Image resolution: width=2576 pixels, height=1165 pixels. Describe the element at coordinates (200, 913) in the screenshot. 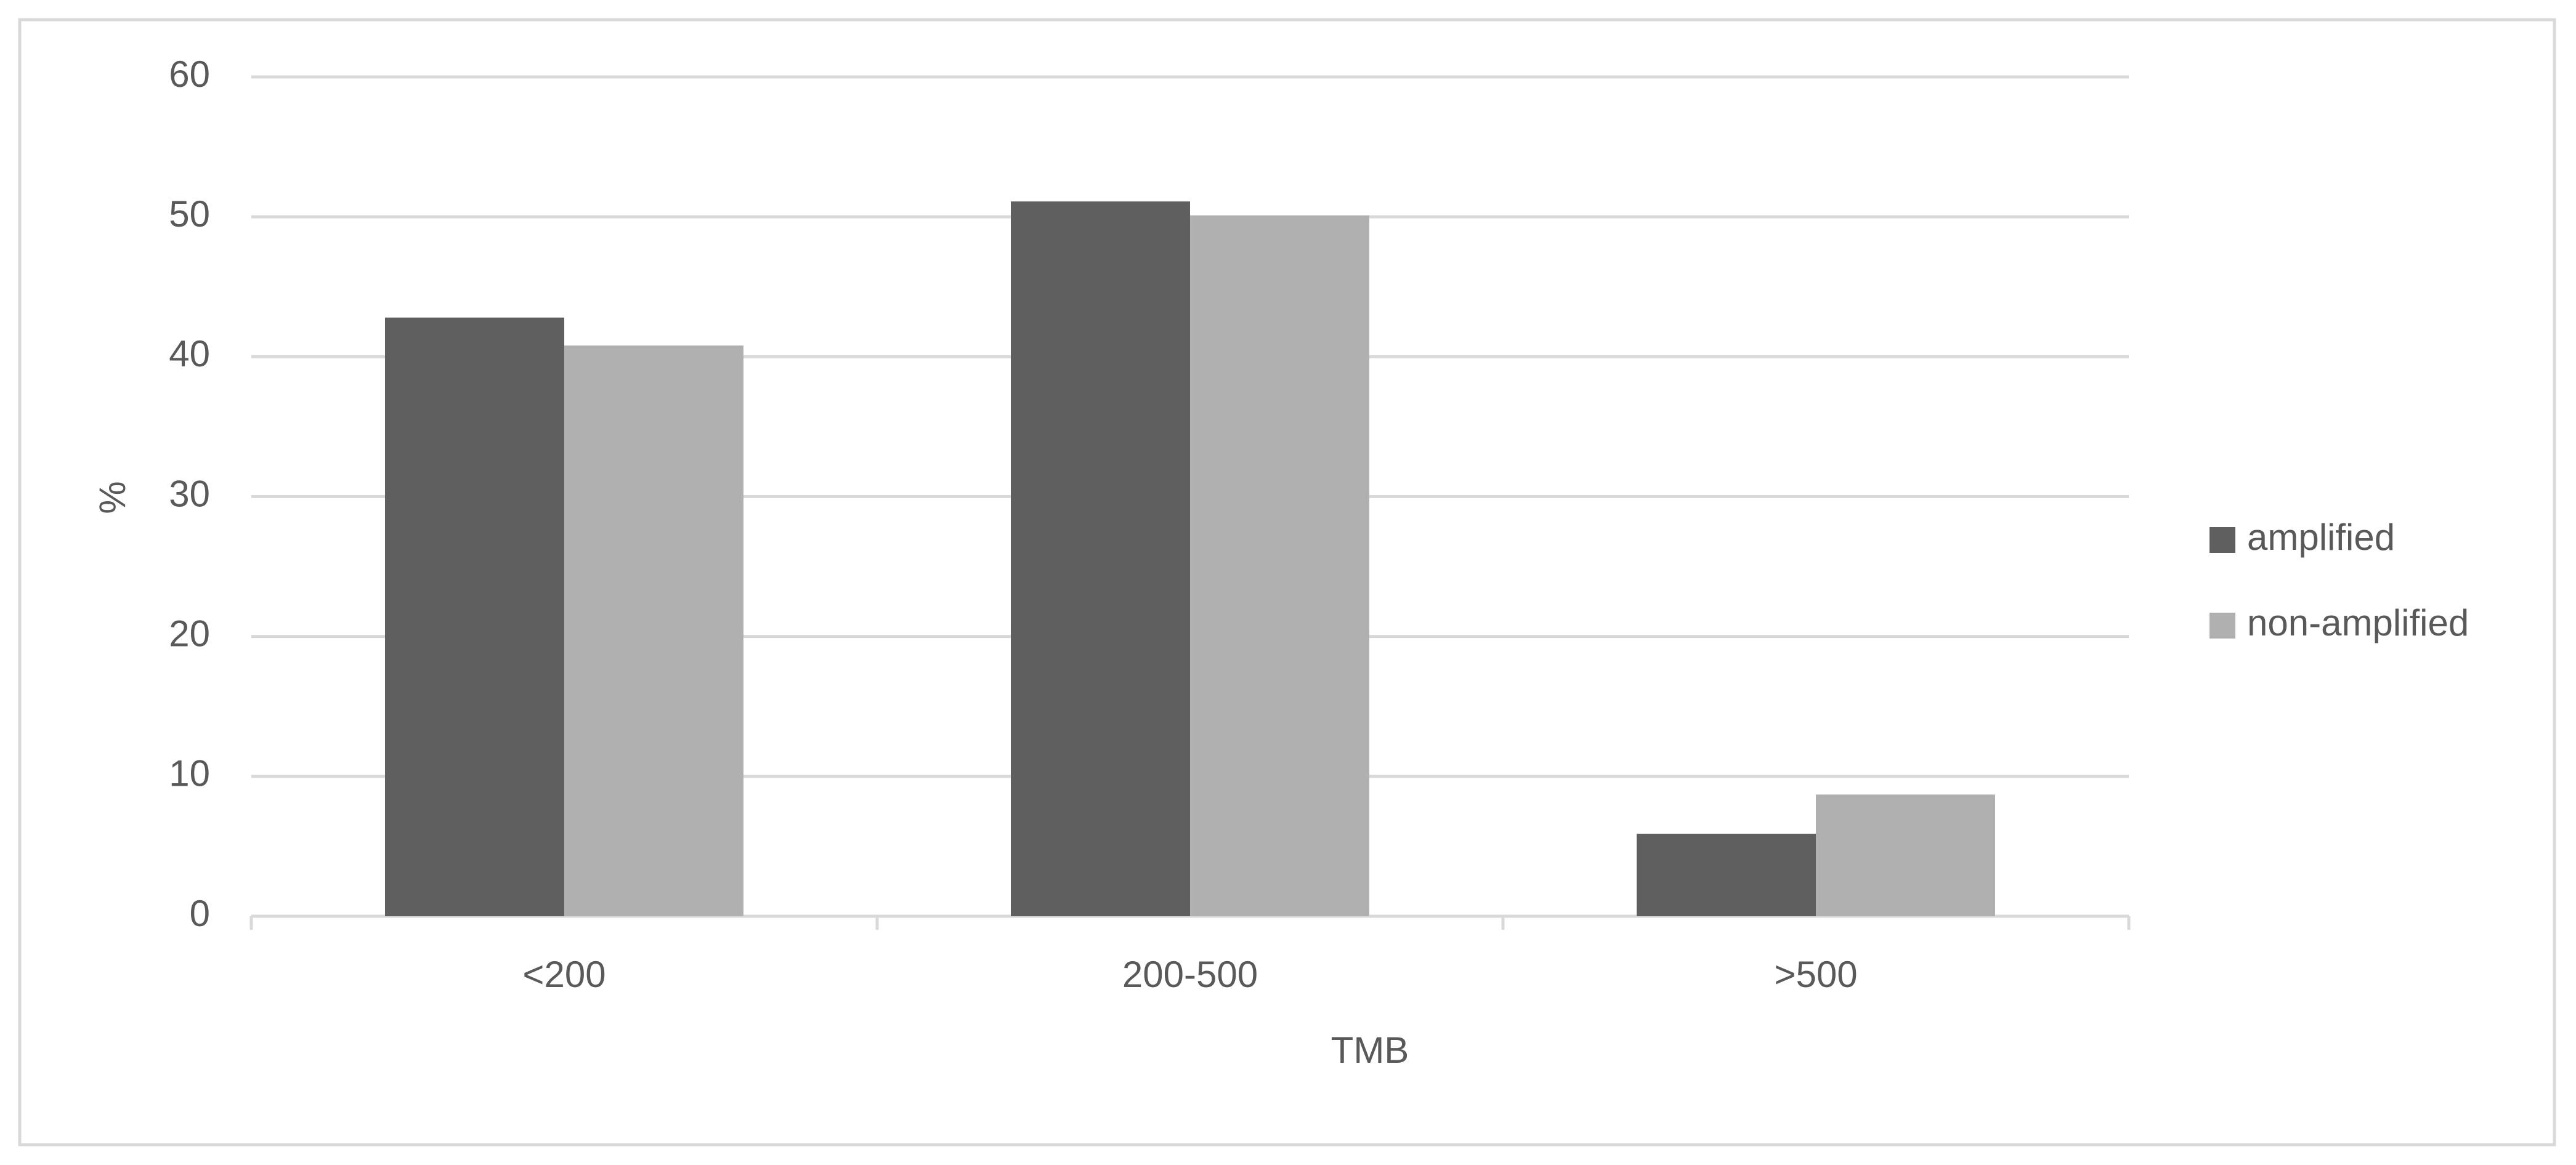

I see `y-tick-label: 0` at that location.